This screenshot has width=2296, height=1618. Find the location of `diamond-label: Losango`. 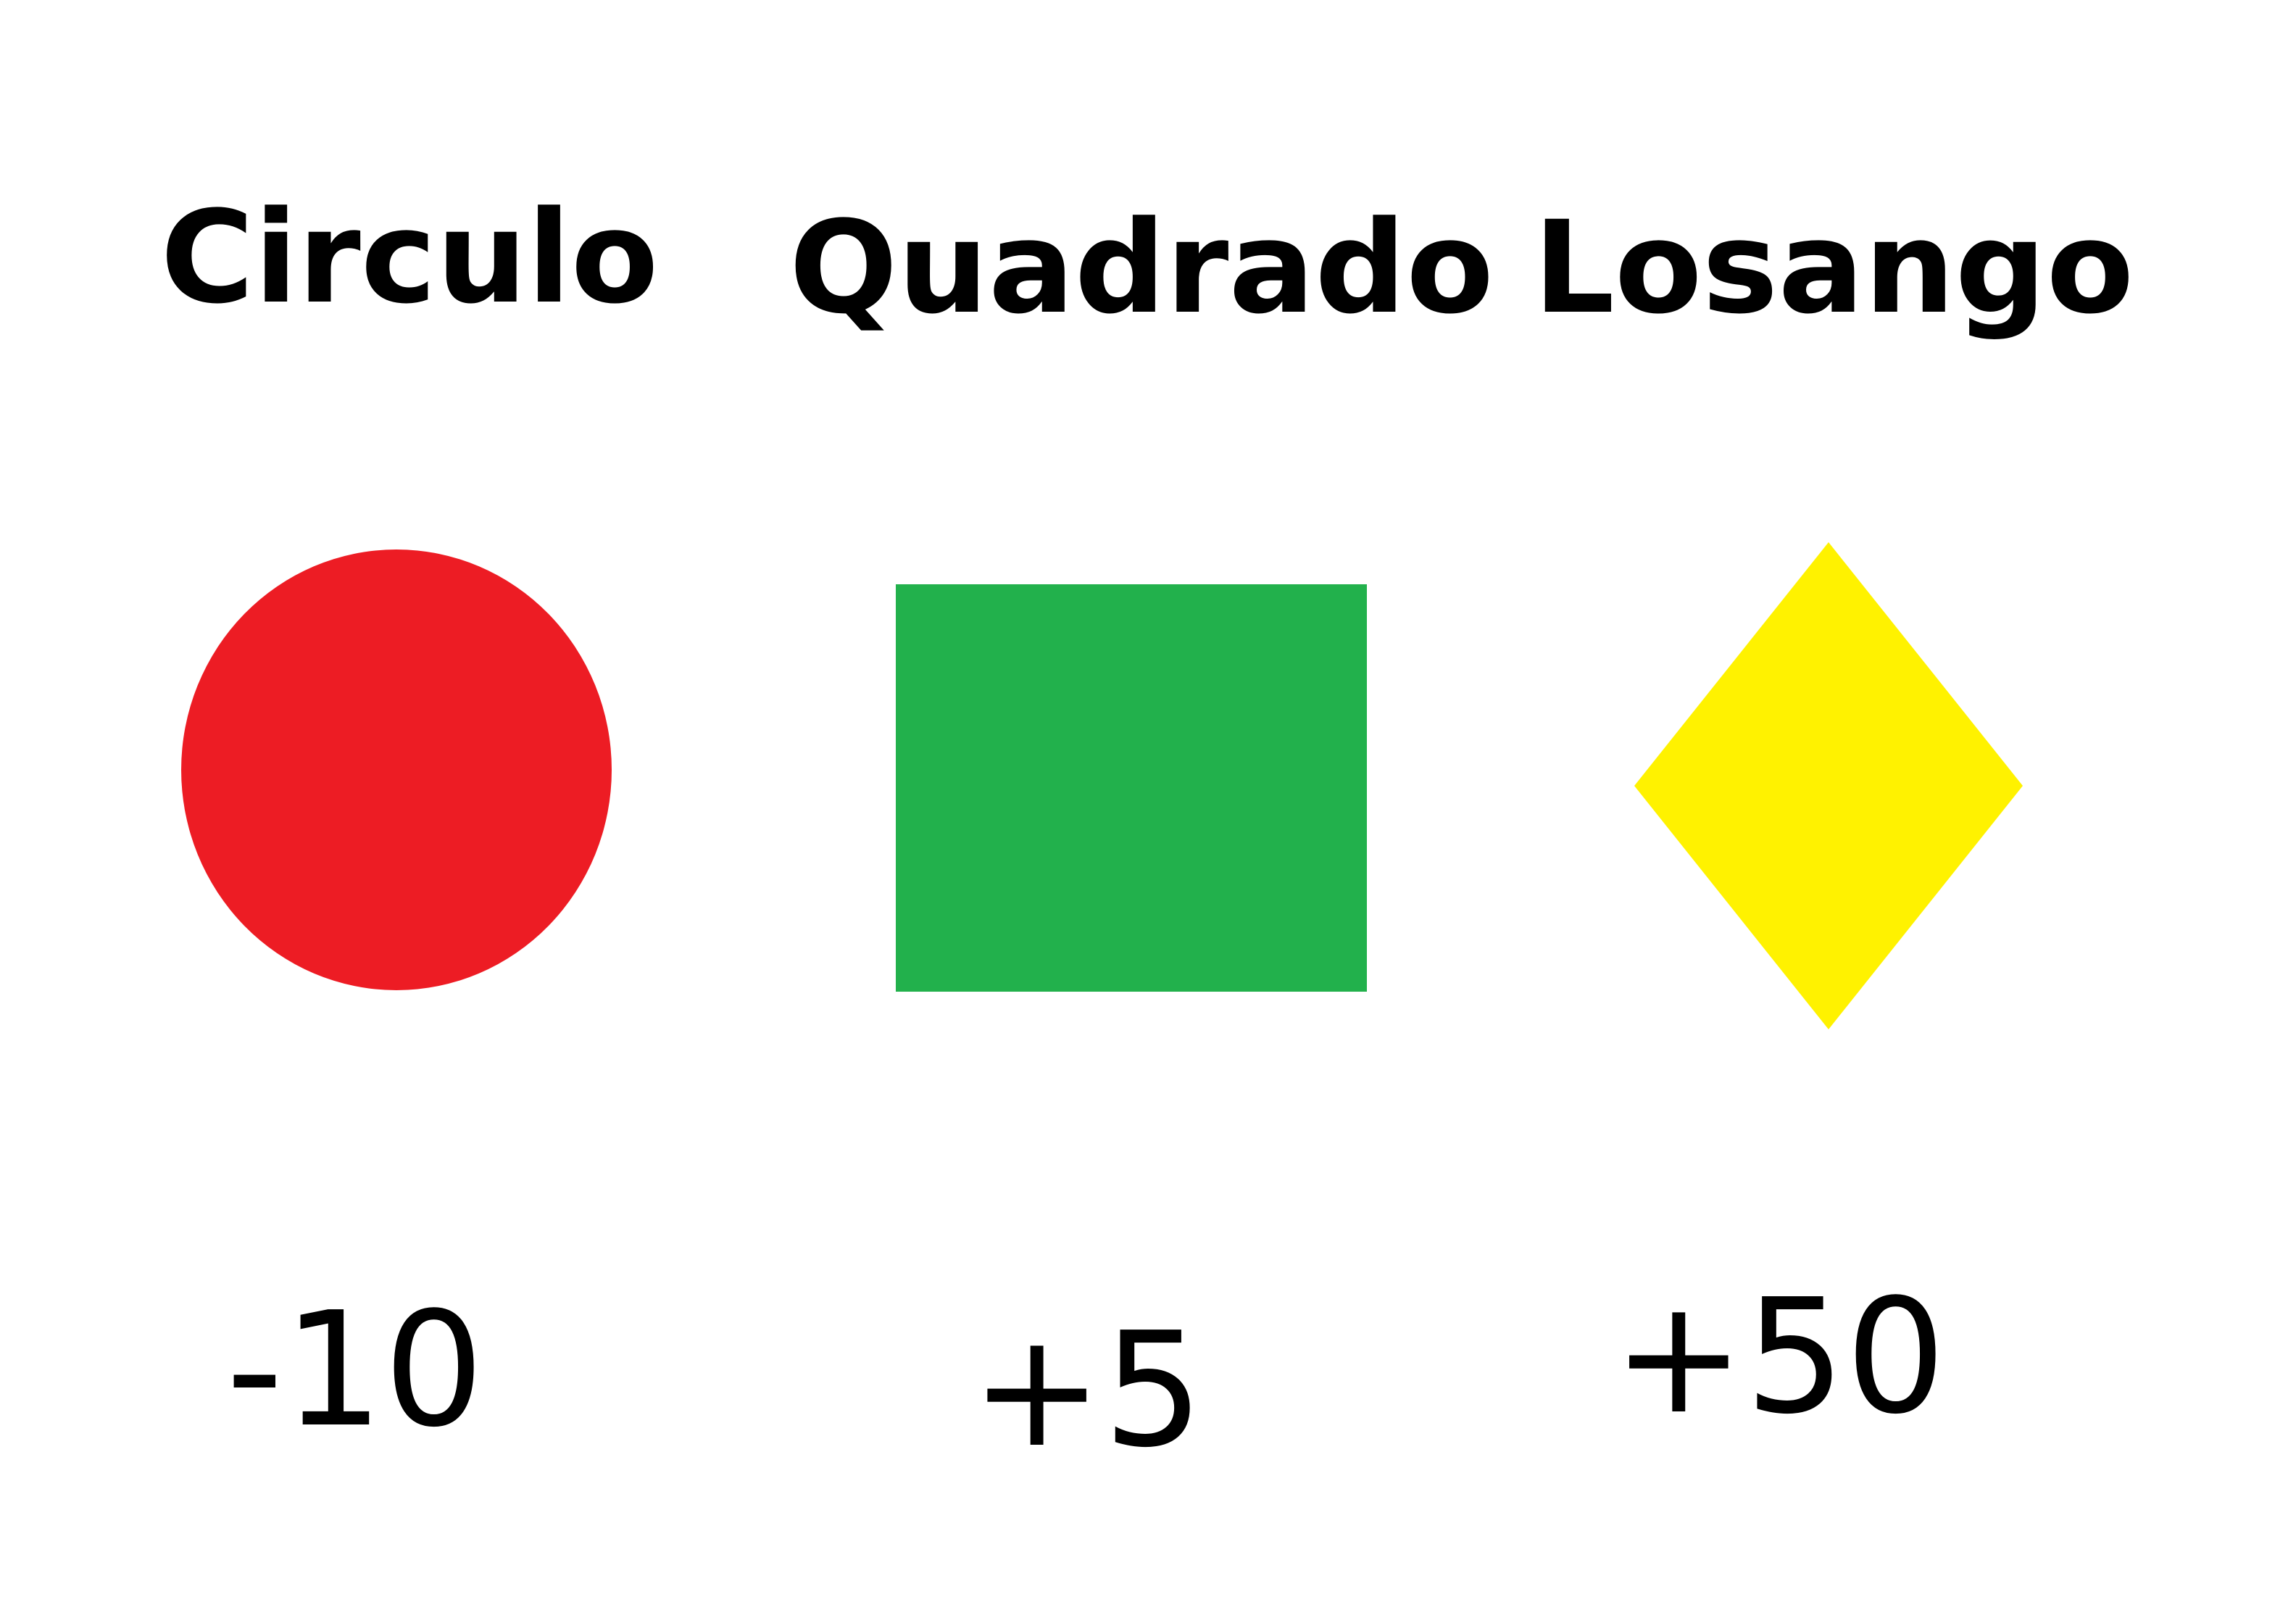

diamond-label: Losango is located at coordinates (1833, 268).